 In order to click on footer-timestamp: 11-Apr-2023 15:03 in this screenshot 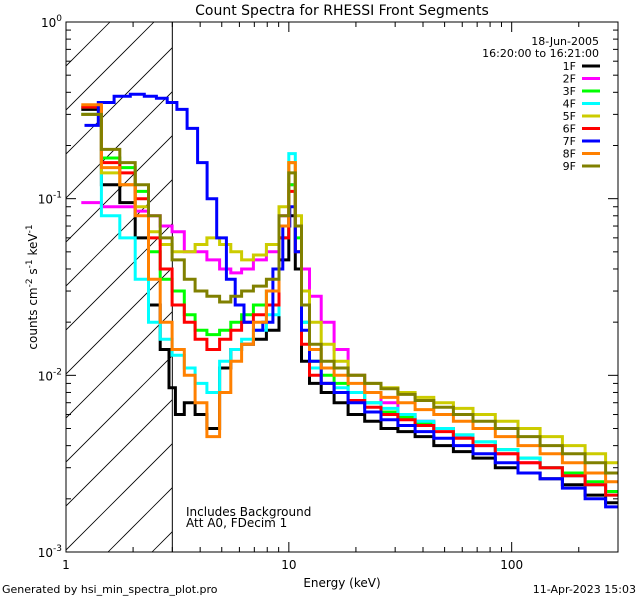, I will do `click(584, 589)`.